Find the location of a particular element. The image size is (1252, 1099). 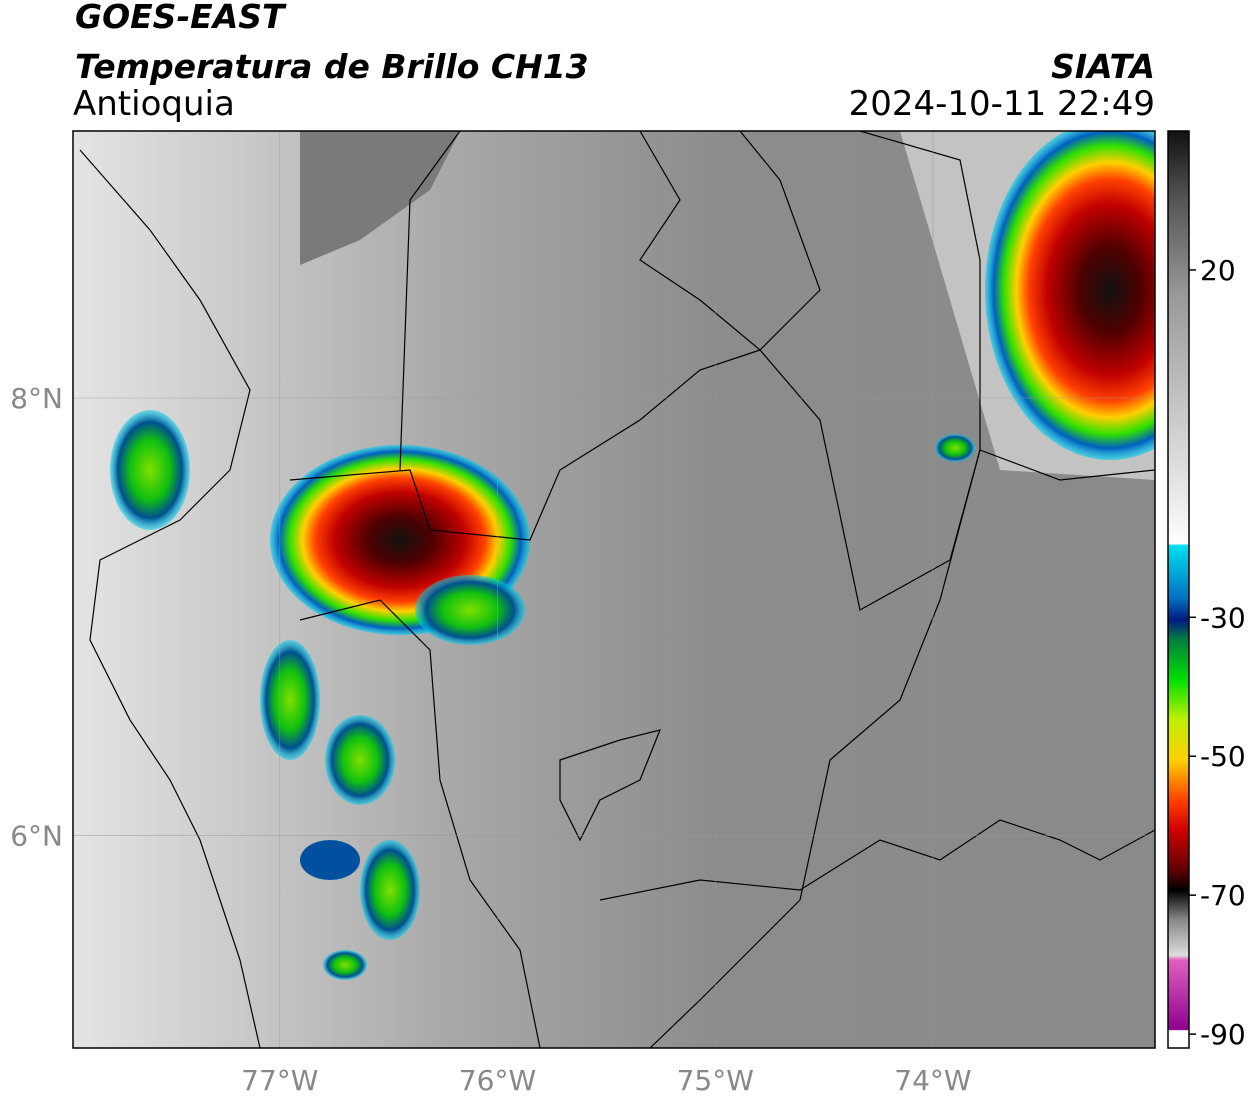

subtitle: Temperatura de Brillo CH13 is located at coordinates (332, 66).